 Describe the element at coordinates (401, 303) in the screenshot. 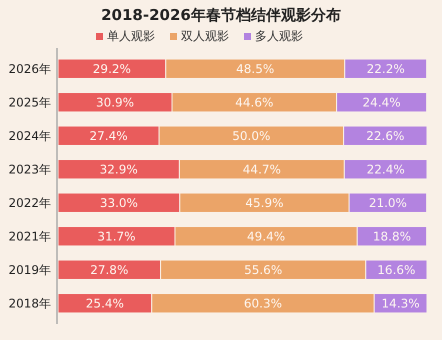

I see `data-label: 14.3%` at that location.